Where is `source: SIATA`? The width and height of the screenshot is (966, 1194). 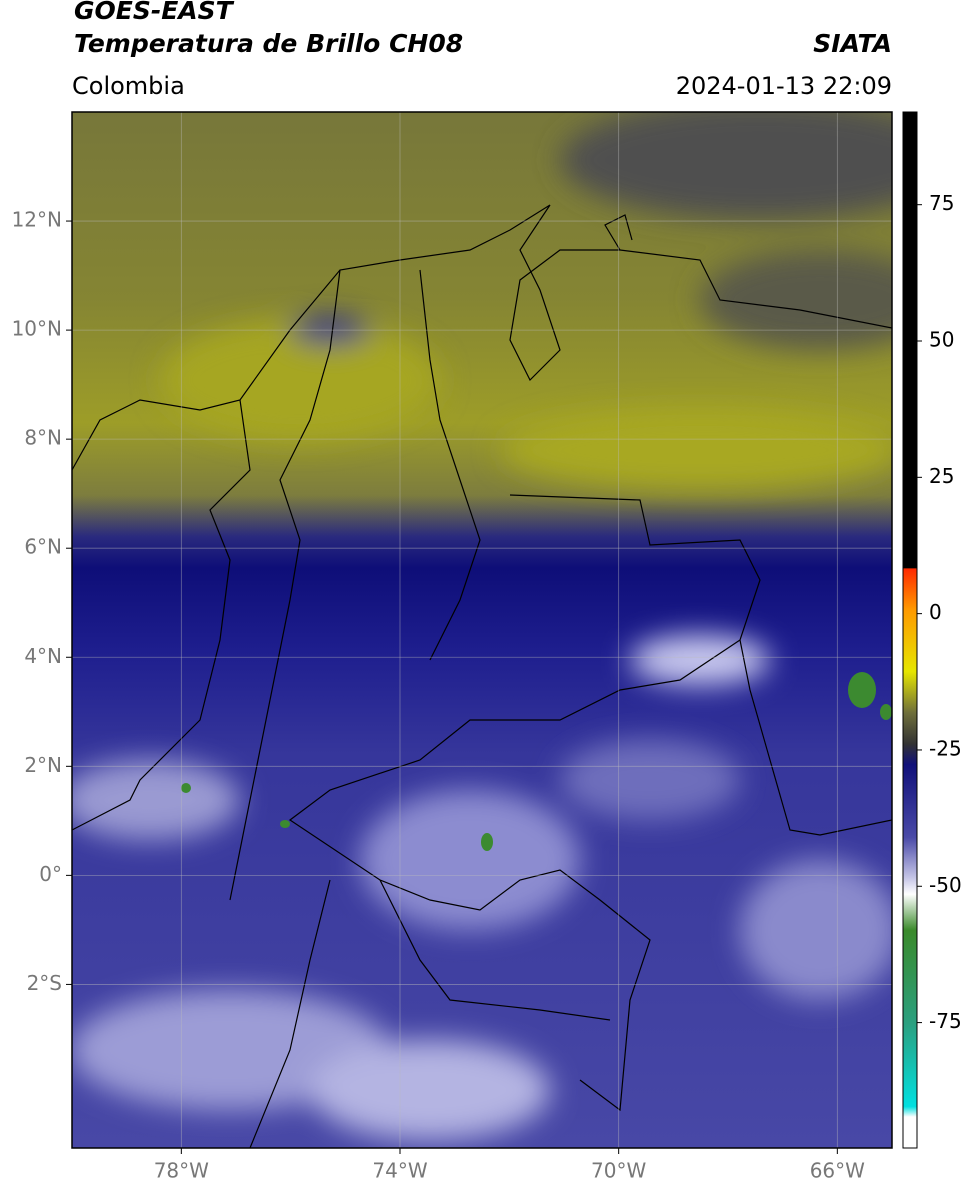 source: SIATA is located at coordinates (852, 43).